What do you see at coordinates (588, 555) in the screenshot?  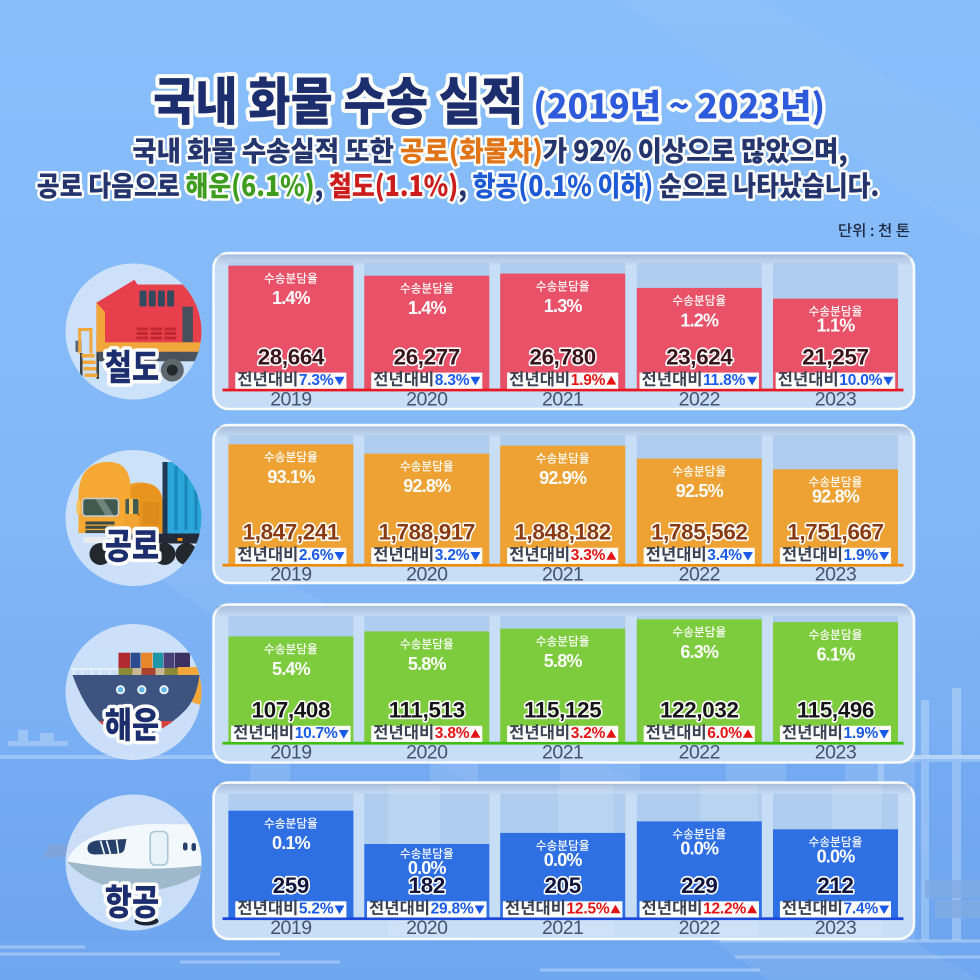 I see `svg-text: 3.3%` at bounding box center [588, 555].